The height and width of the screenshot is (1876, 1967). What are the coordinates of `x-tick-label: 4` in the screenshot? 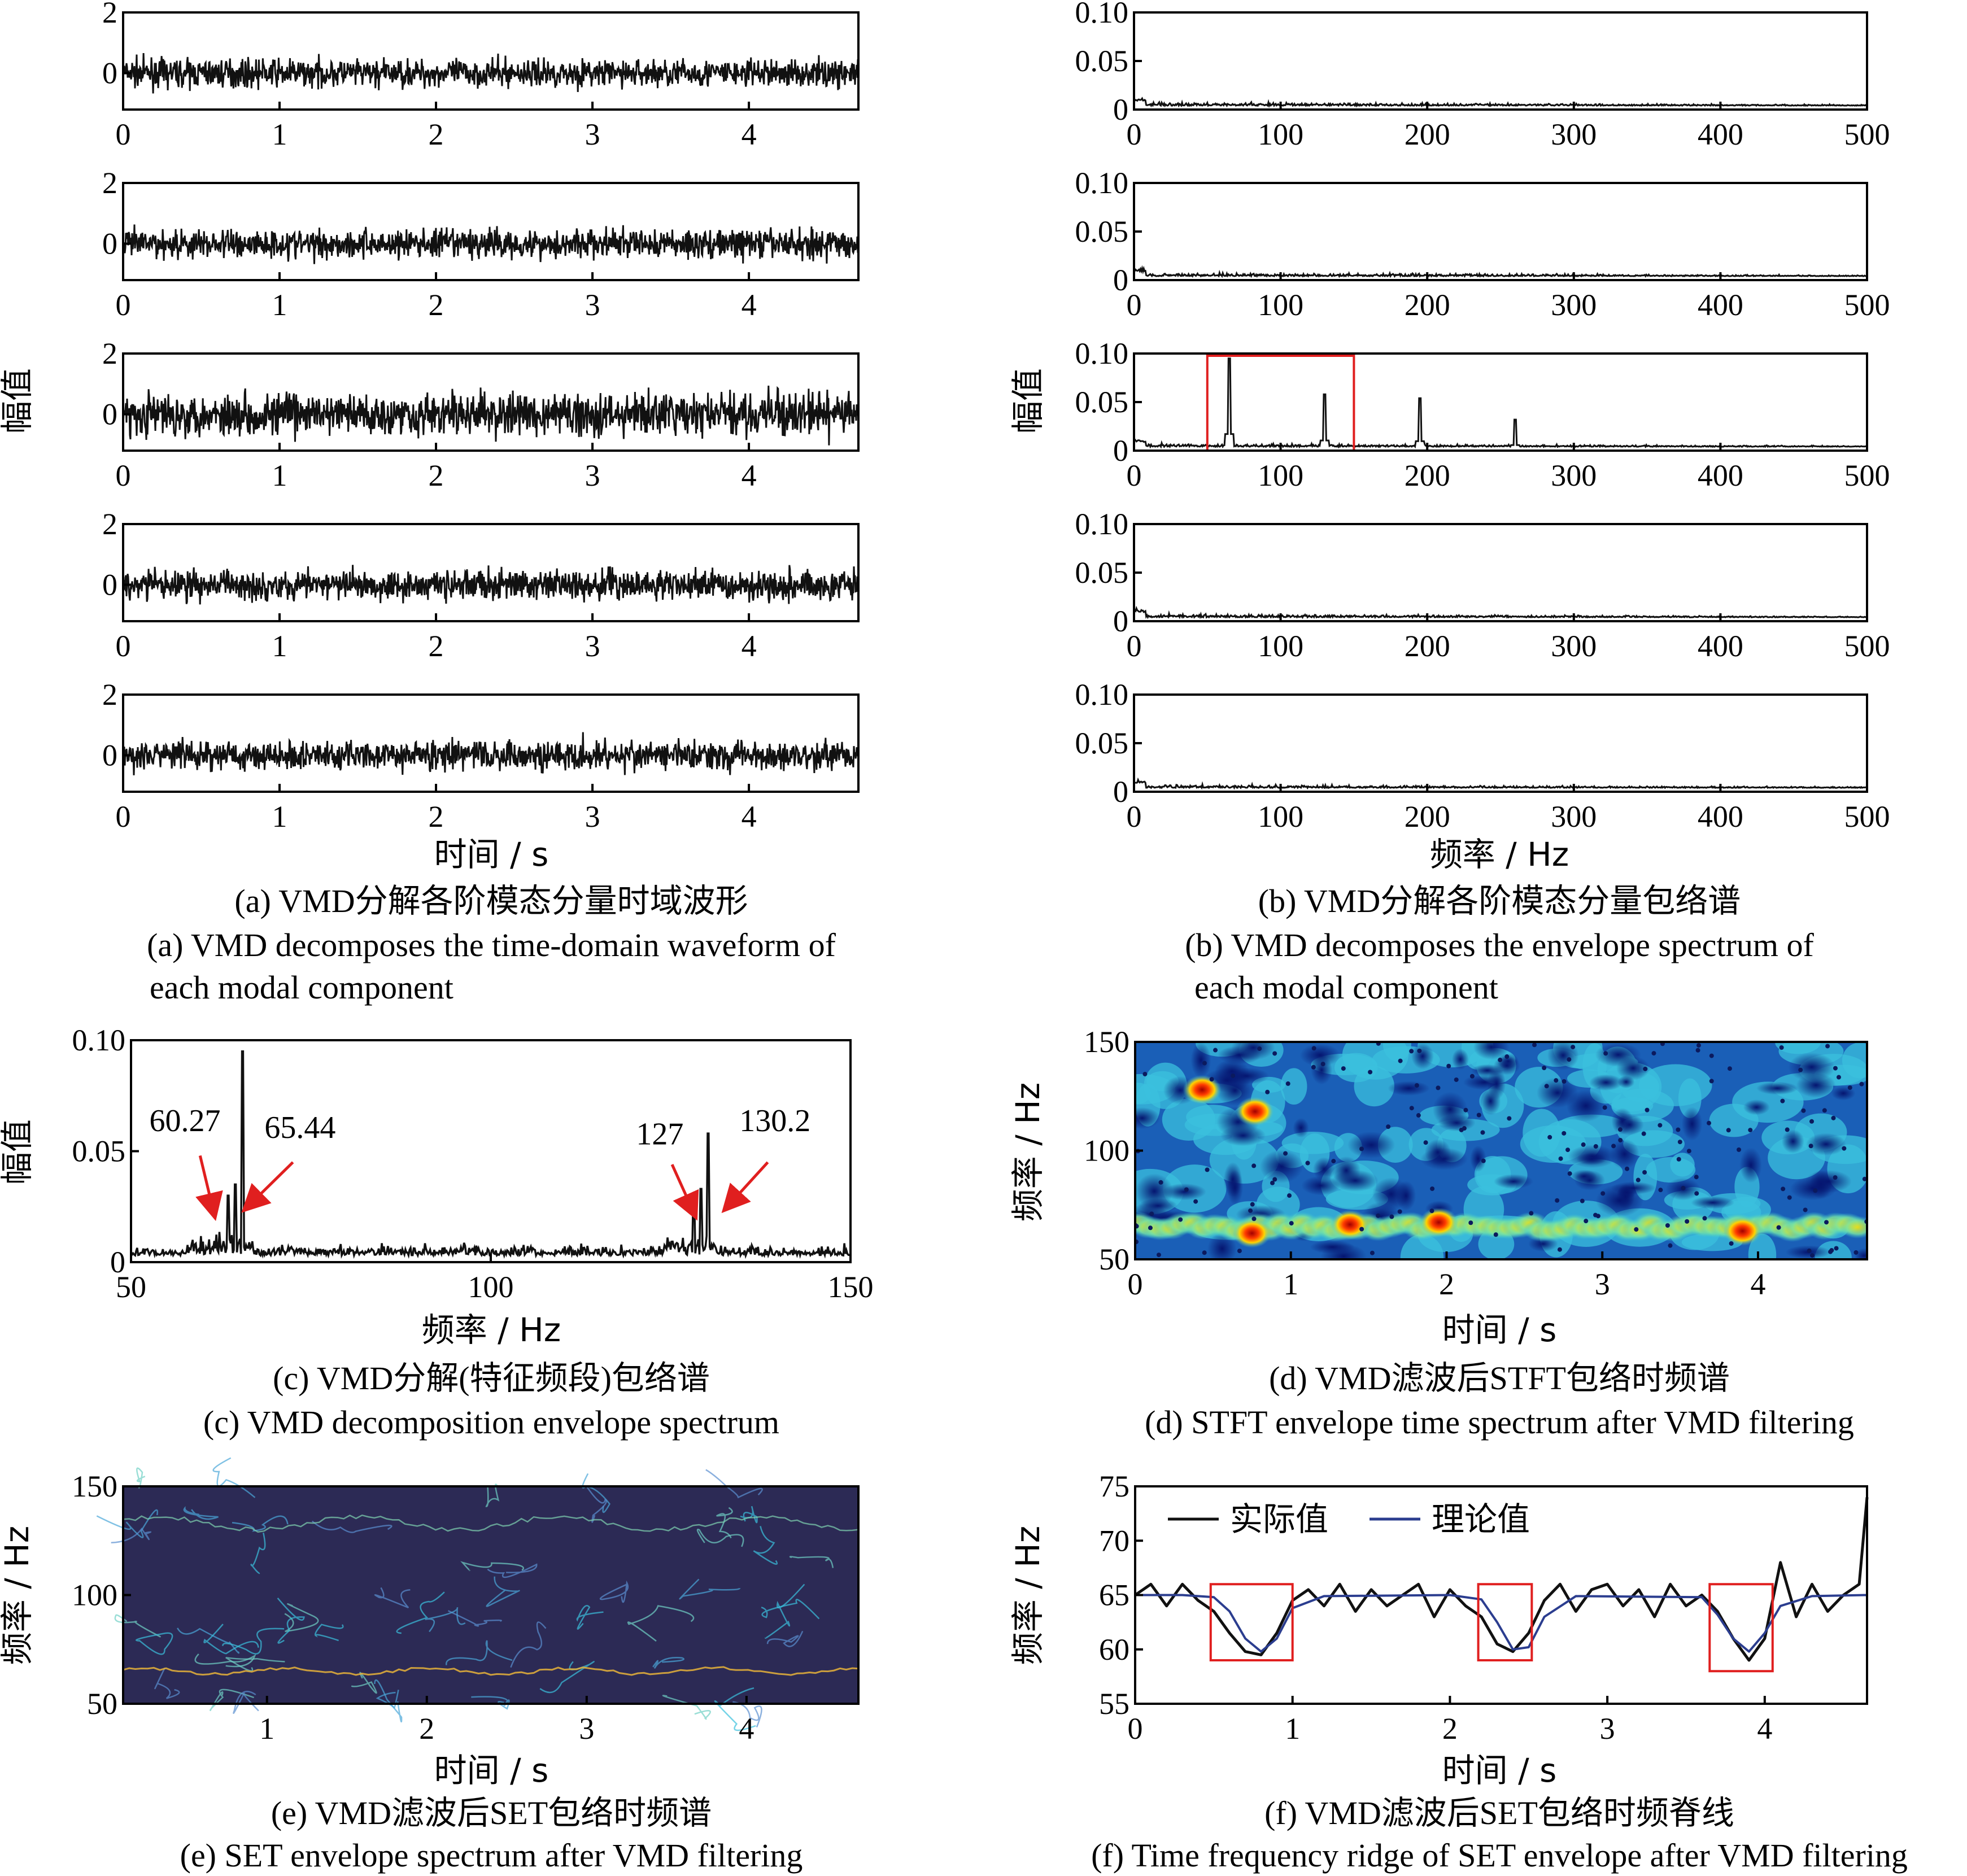 It's located at (749, 305).